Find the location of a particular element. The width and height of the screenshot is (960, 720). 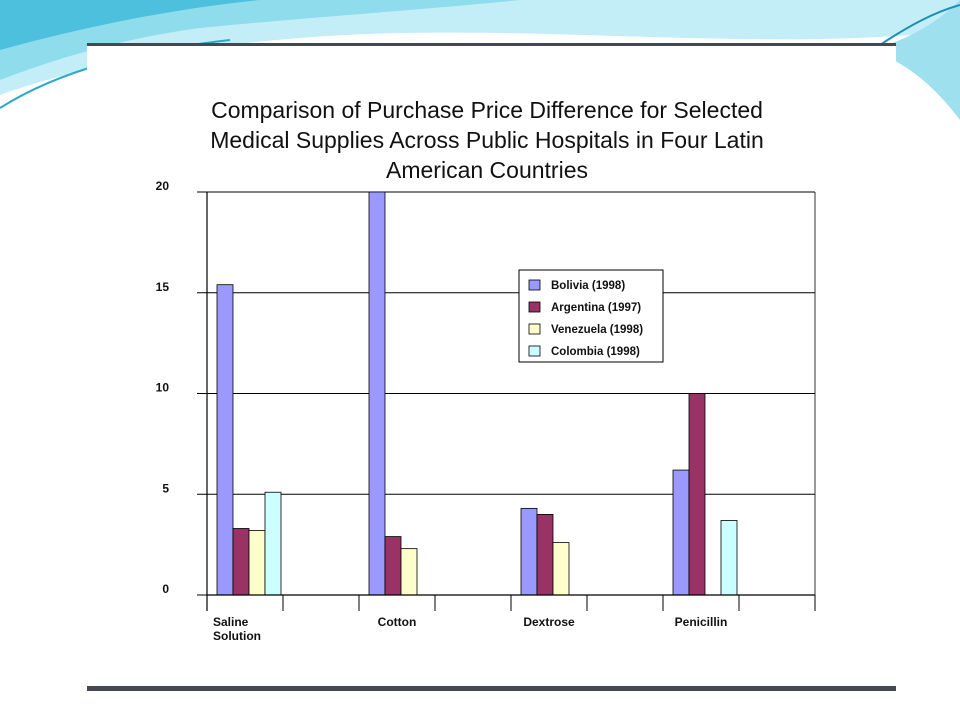

bar-colombia-penicillin is located at coordinates (729, 558).